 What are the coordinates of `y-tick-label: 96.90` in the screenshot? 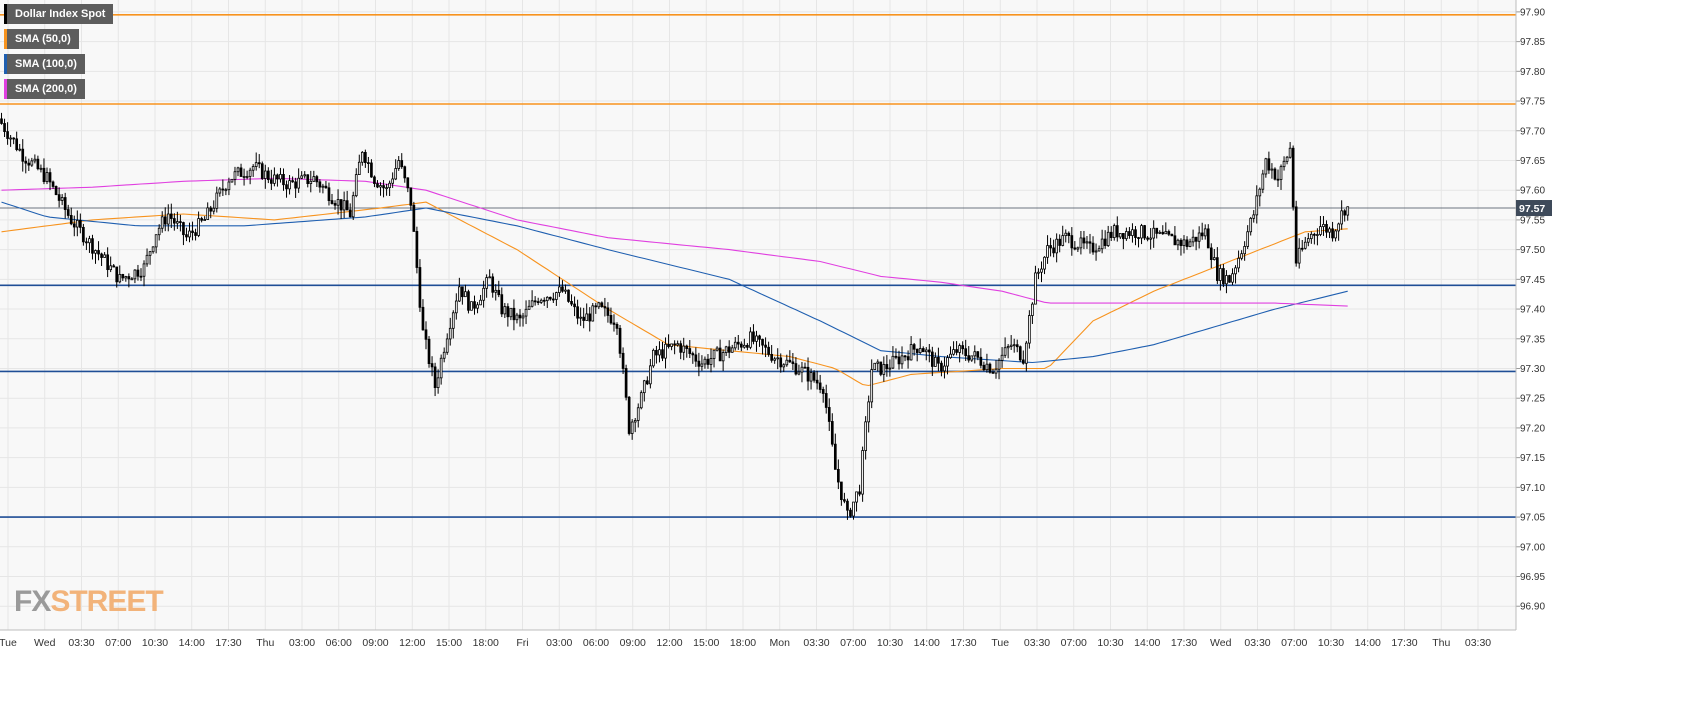 It's located at (1532, 607).